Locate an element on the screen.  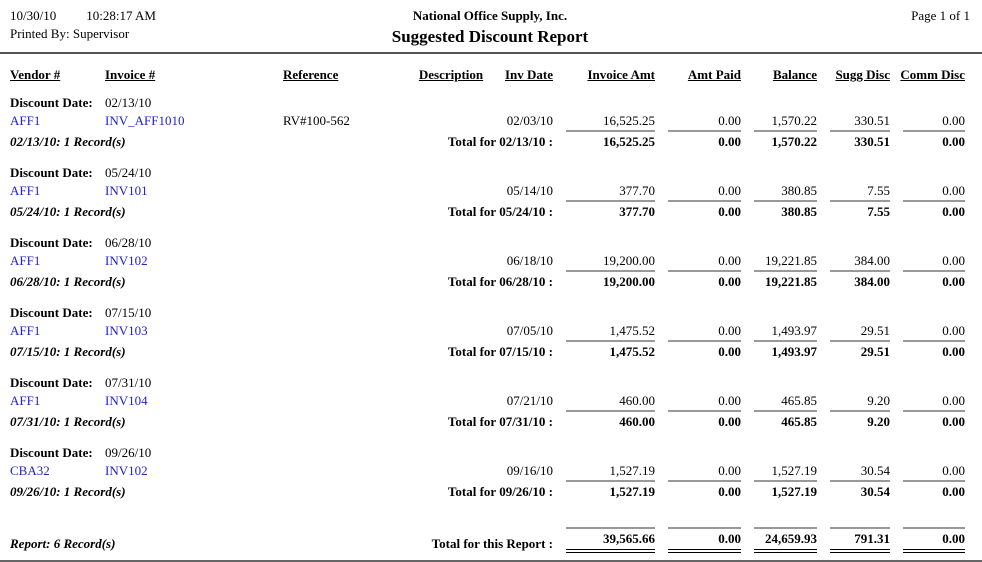
page-number: Page 1 of 1 is located at coordinates (940, 15).